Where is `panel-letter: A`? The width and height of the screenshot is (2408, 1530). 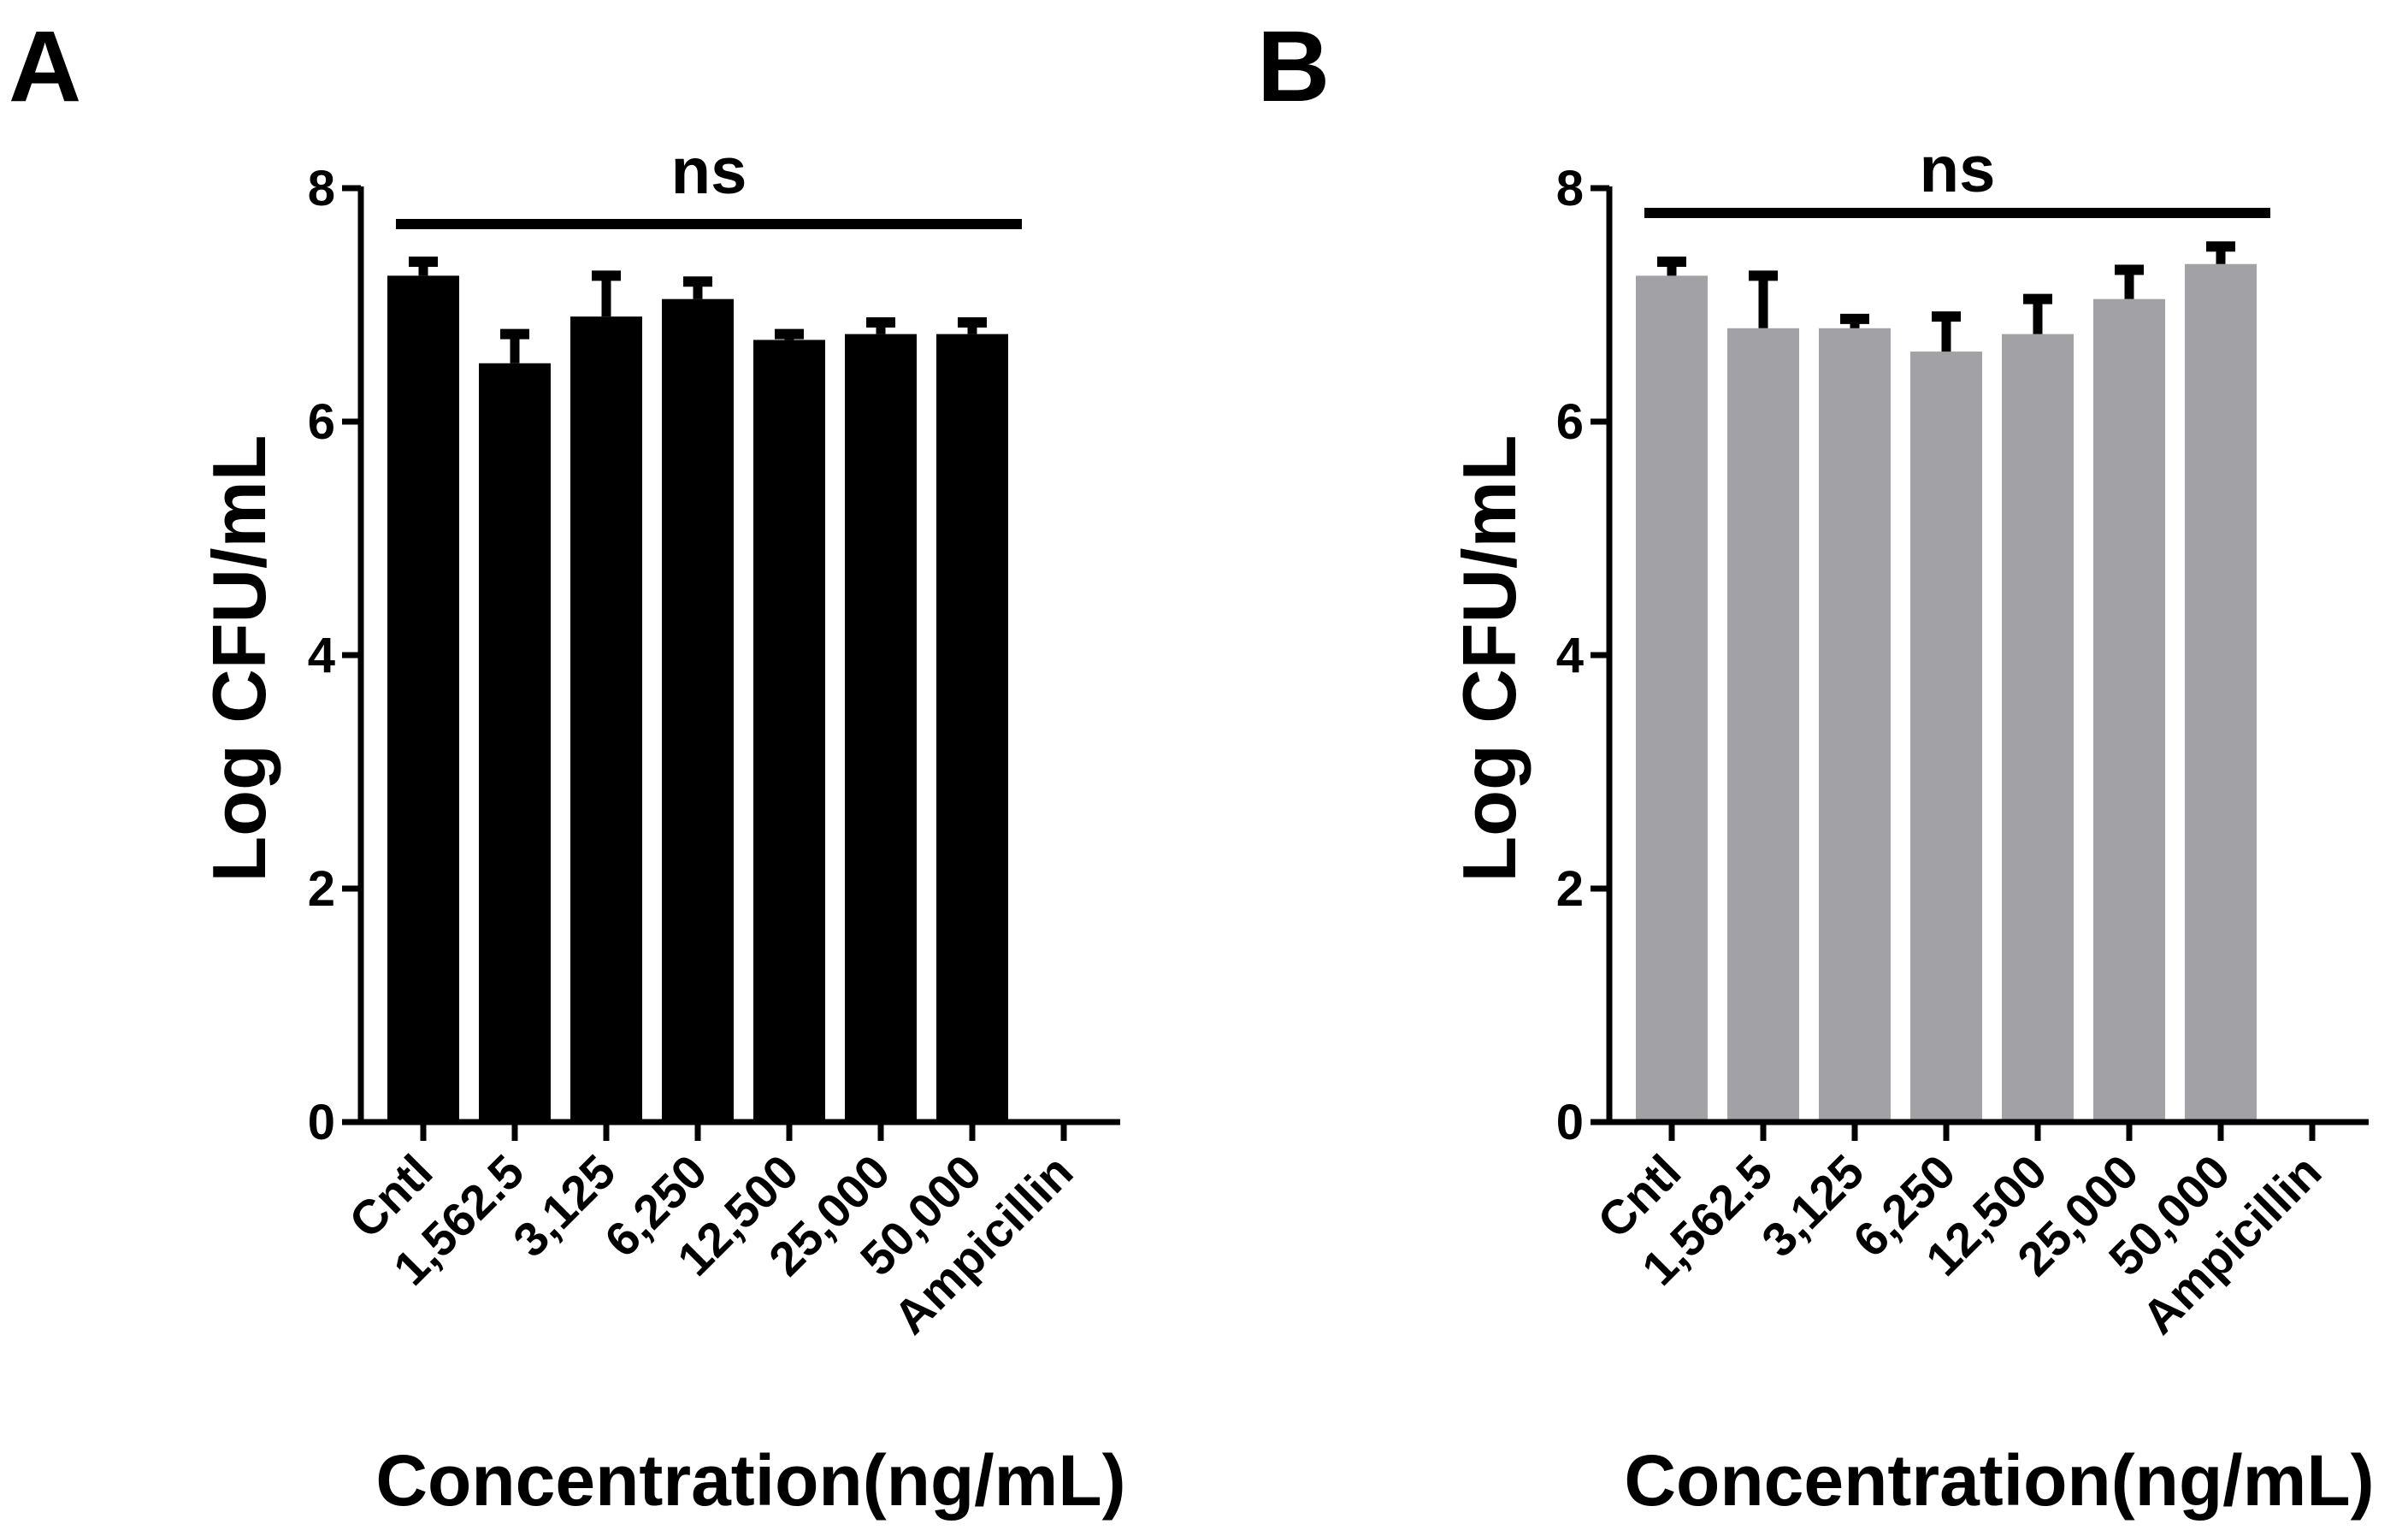 panel-letter: A is located at coordinates (45, 66).